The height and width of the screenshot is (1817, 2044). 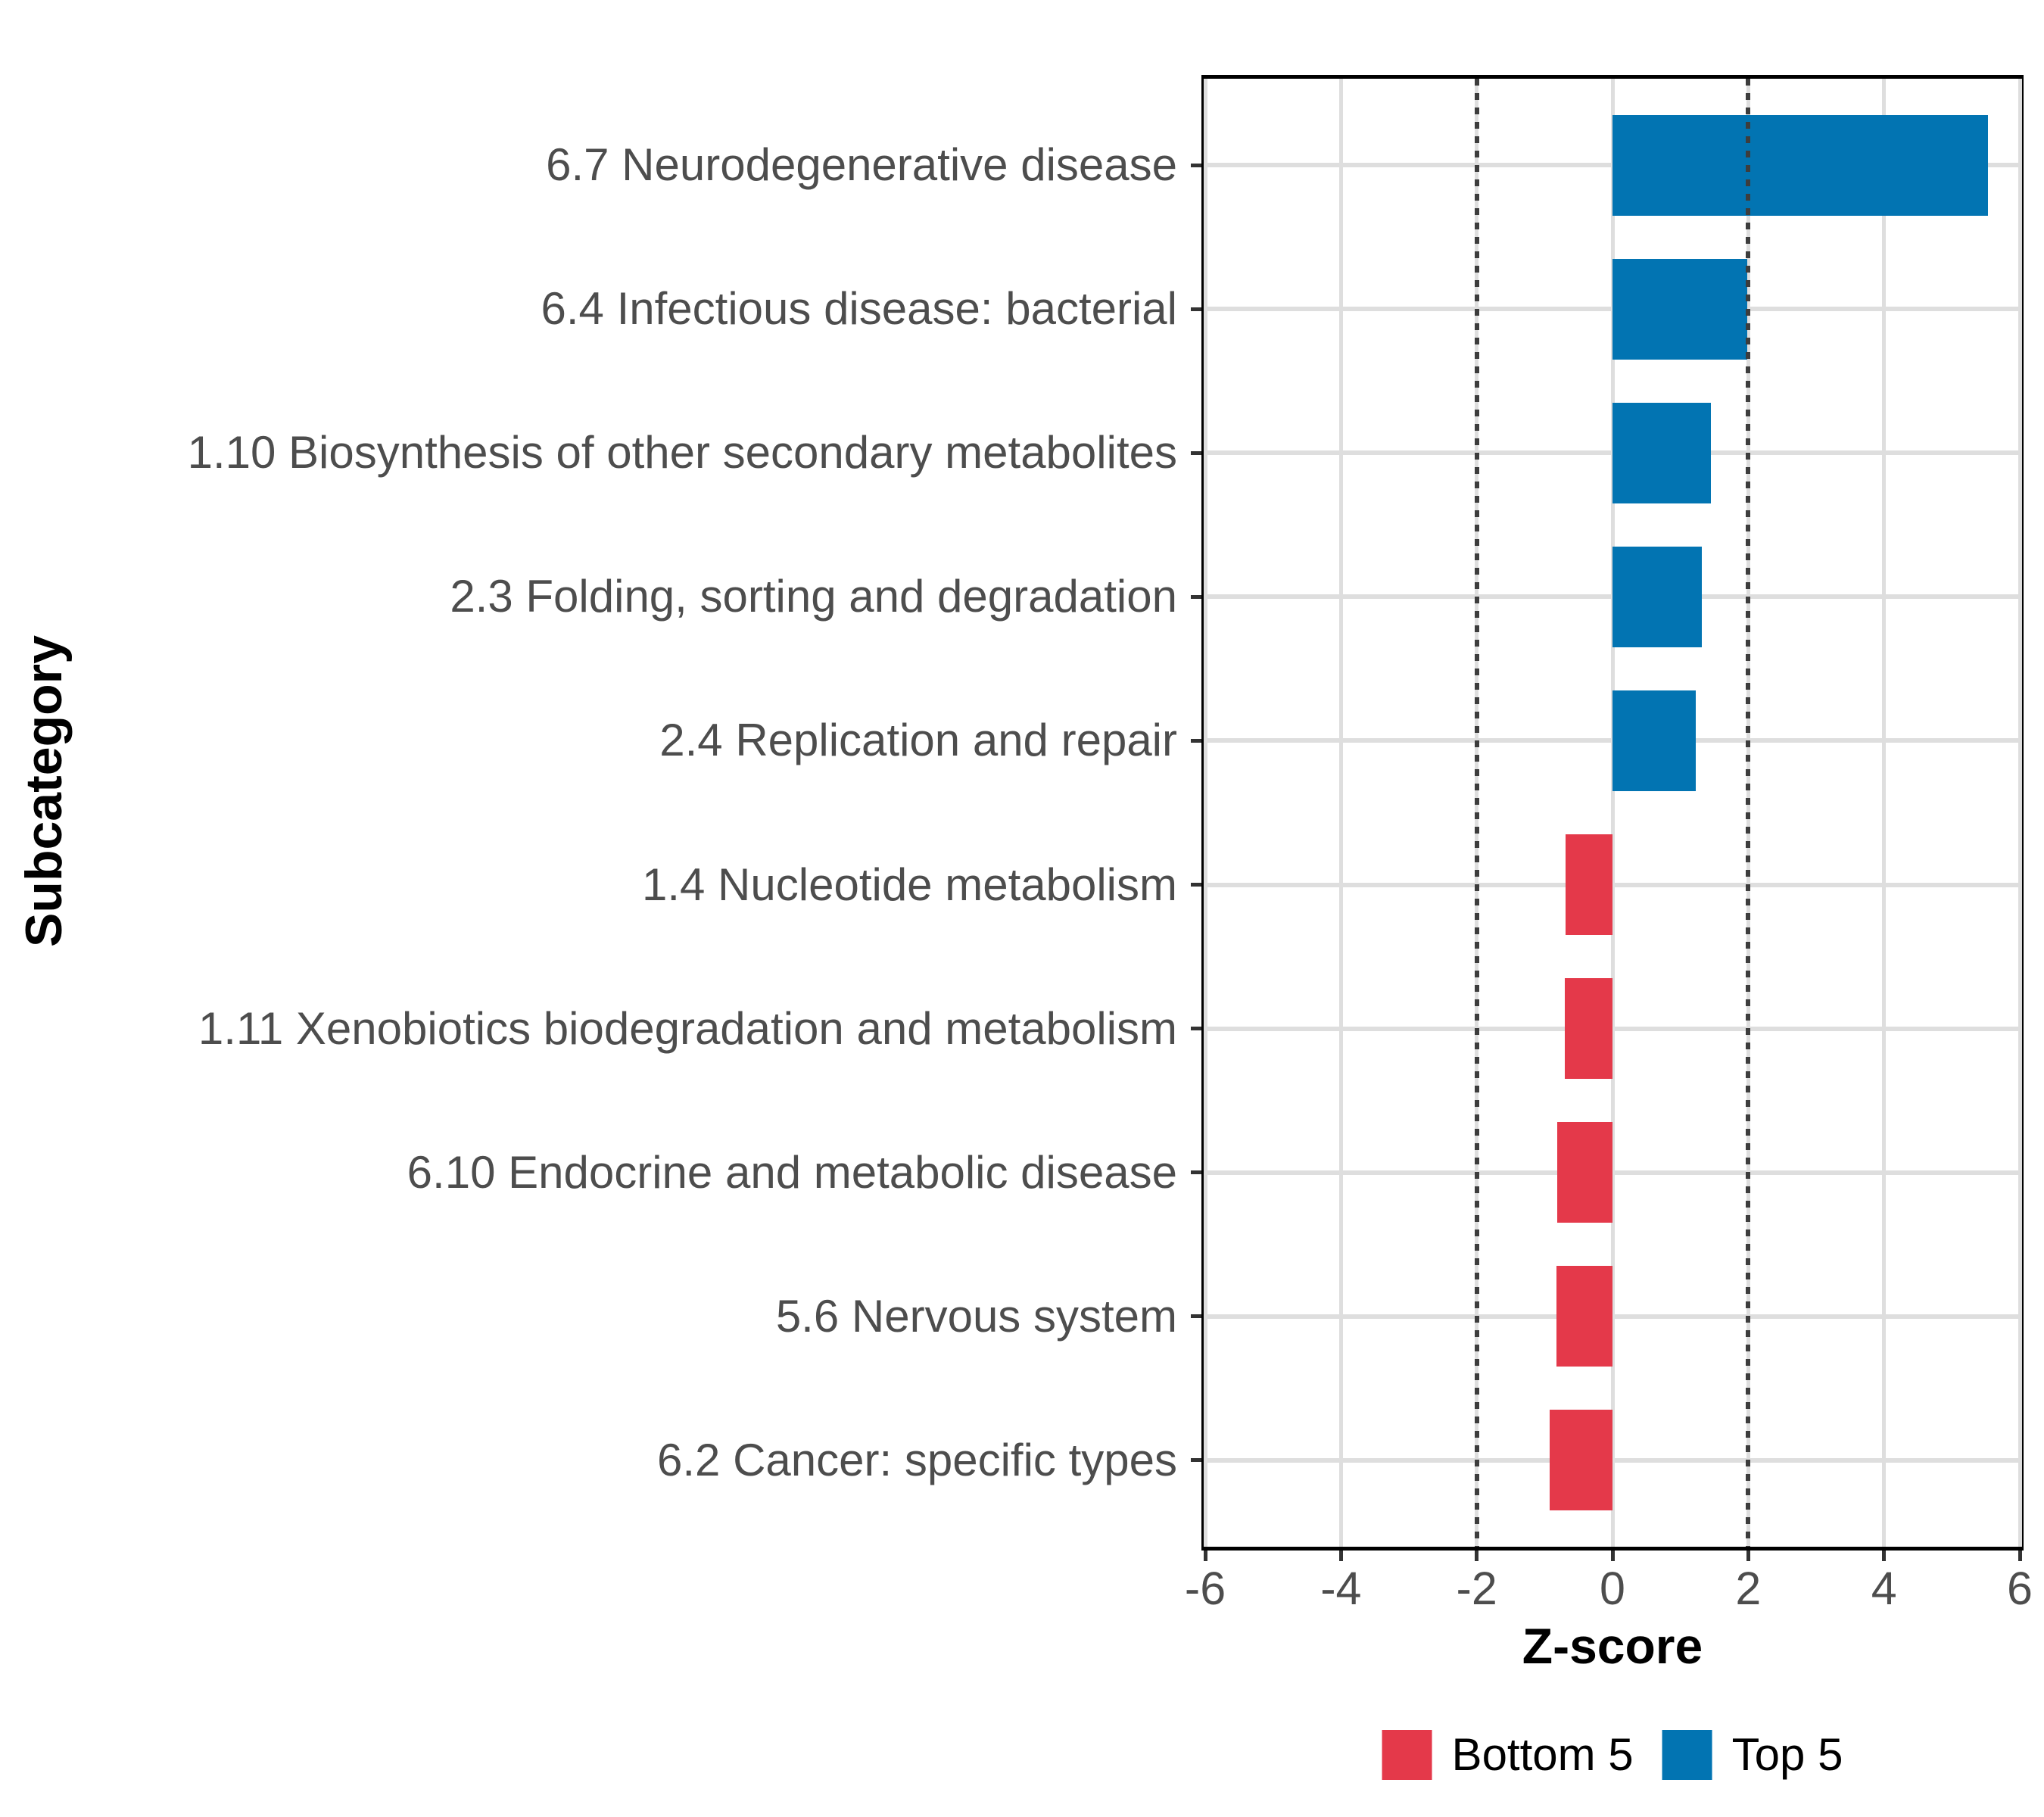 What do you see at coordinates (859, 309) in the screenshot?
I see `category-label: 6.4 Infectious disease: bacterial` at bounding box center [859, 309].